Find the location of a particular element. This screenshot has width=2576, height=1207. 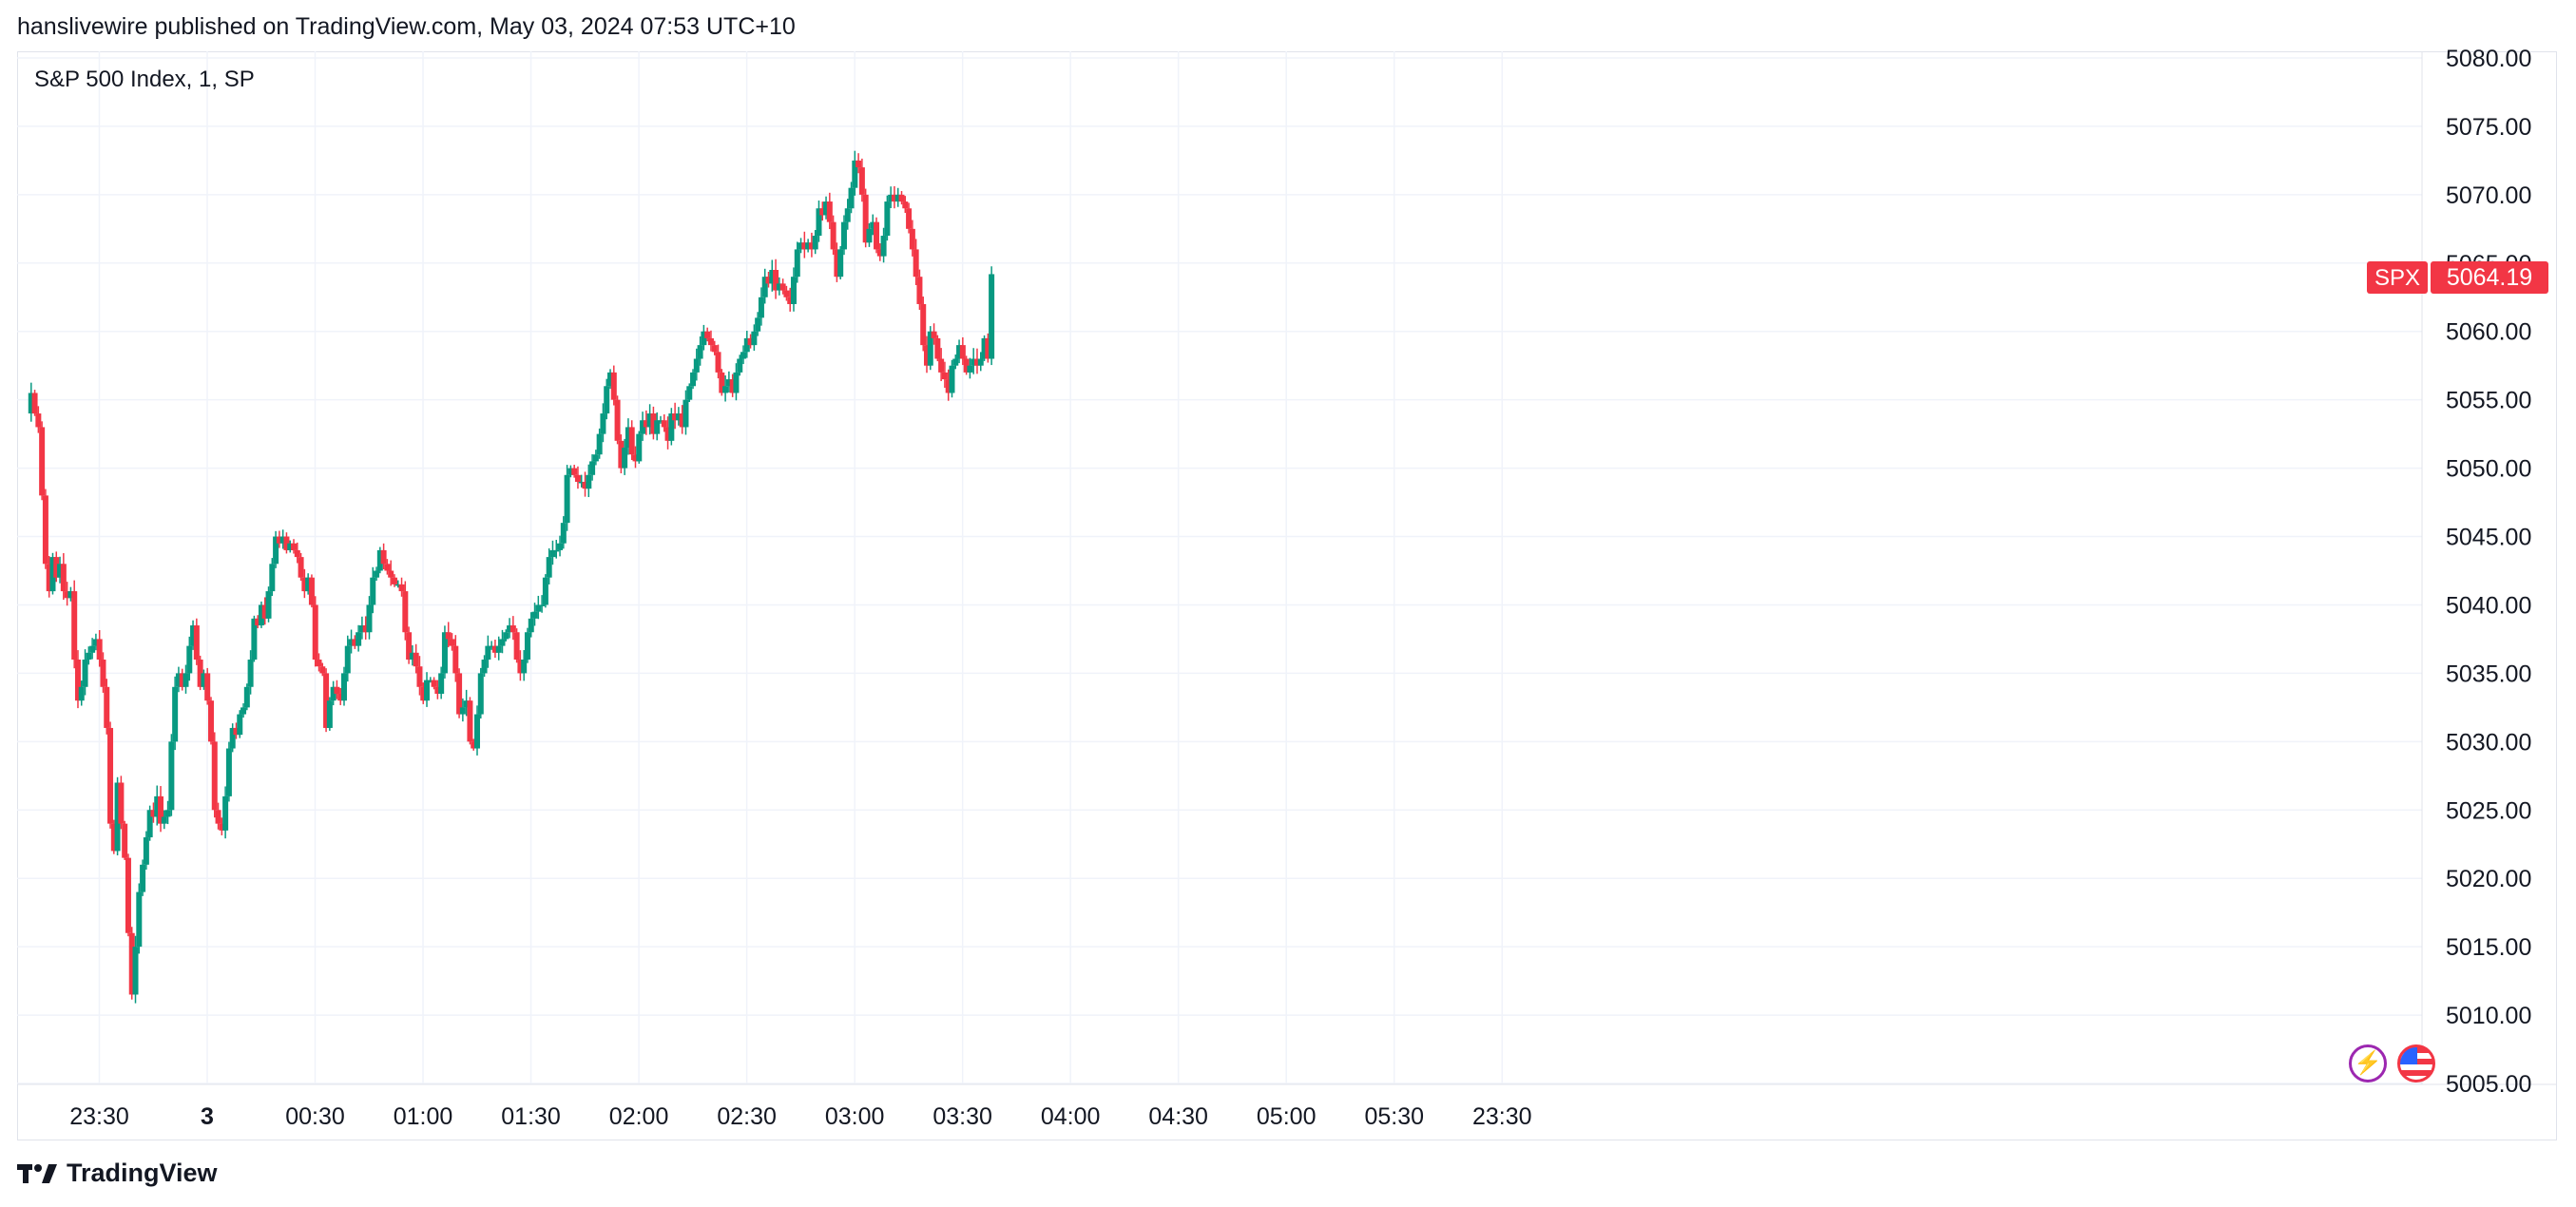

x-tick-label: 02:30 is located at coordinates (747, 1116).